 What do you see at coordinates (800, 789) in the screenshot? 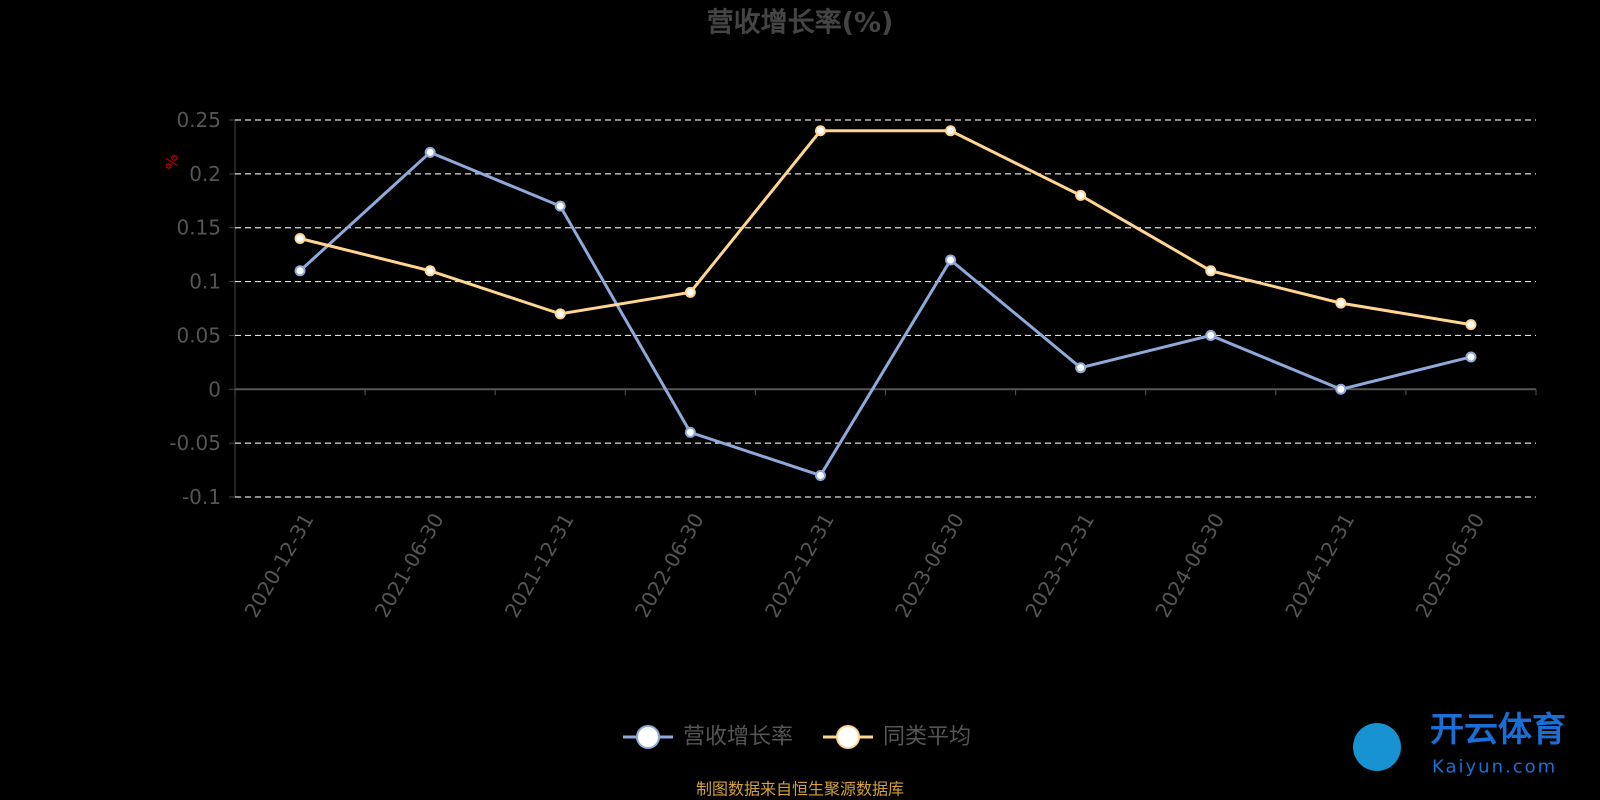
I see `source-note: 制图数据来自恒生聚源数据库` at bounding box center [800, 789].